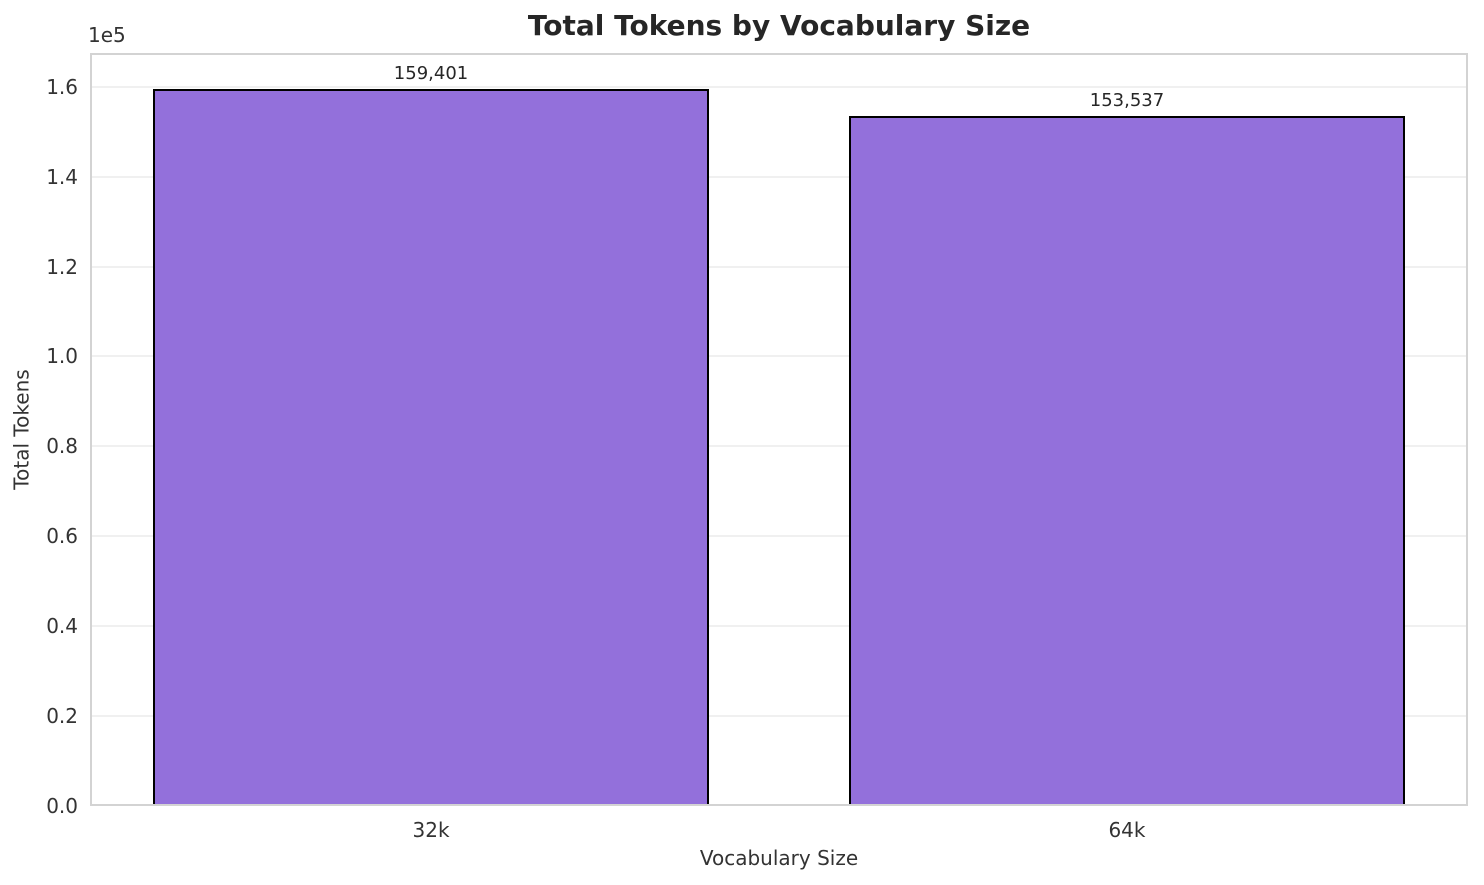 This screenshot has width=1484, height=885. Describe the element at coordinates (1127, 100) in the screenshot. I see `bar-value-label: 153,537` at that location.